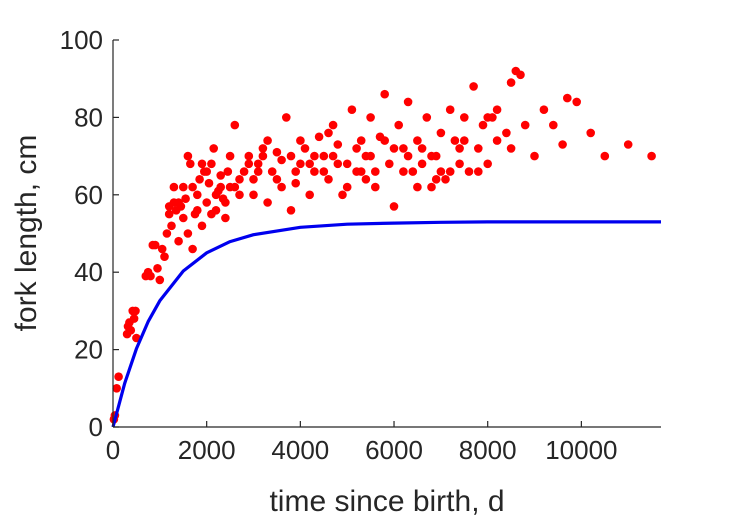  What do you see at coordinates (488, 450) in the screenshot?
I see `x-tick-label: 8000` at bounding box center [488, 450].